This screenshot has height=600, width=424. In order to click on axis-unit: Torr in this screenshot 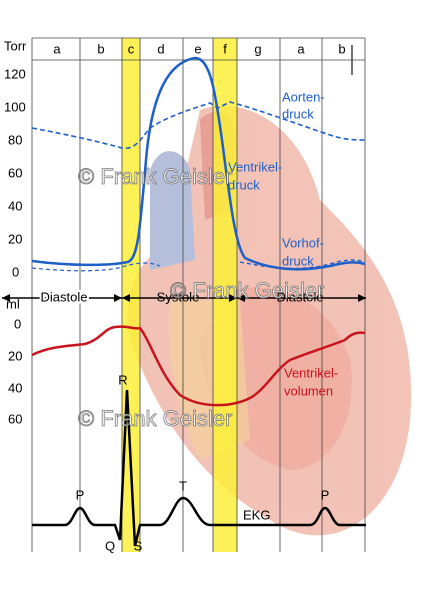, I will do `click(15, 45)`.